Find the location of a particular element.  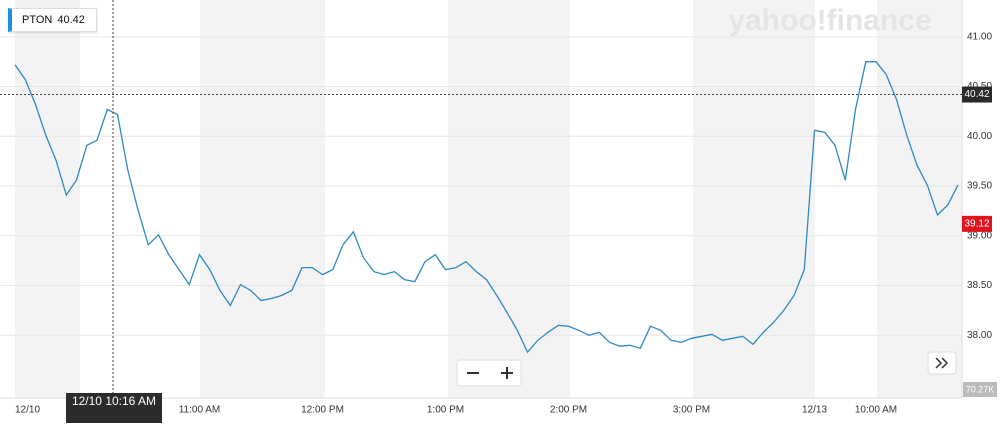

ticker-symbol: PTON is located at coordinates (37, 20).